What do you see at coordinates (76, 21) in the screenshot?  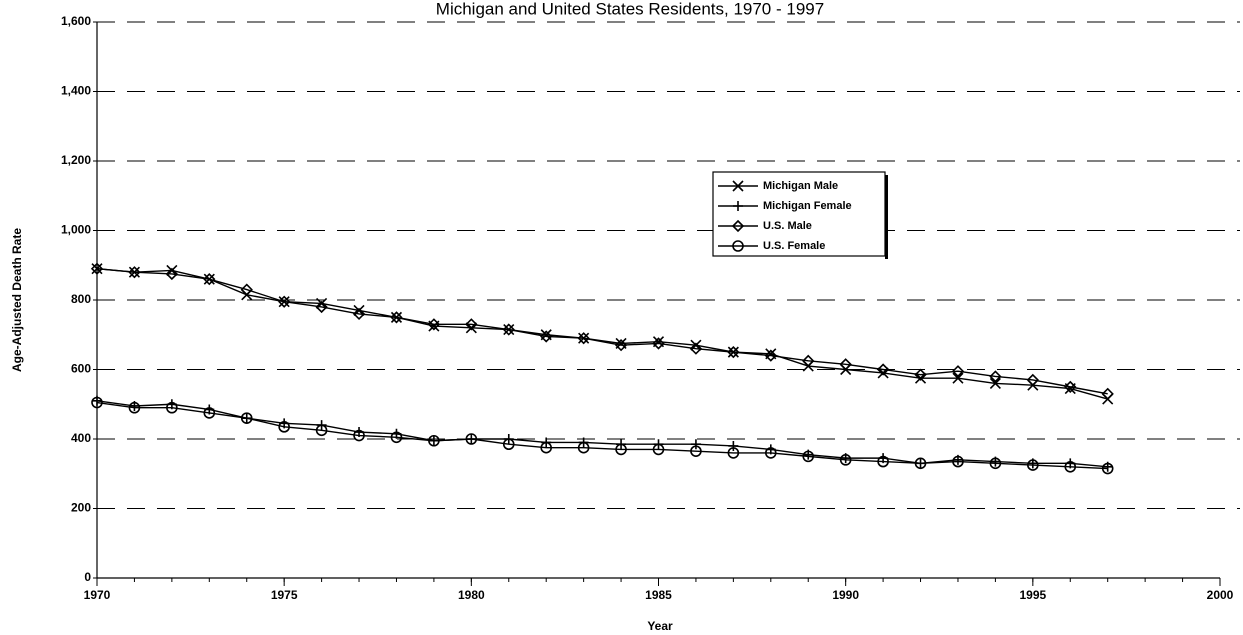 I see `y-tick-label: 1,600` at bounding box center [76, 21].